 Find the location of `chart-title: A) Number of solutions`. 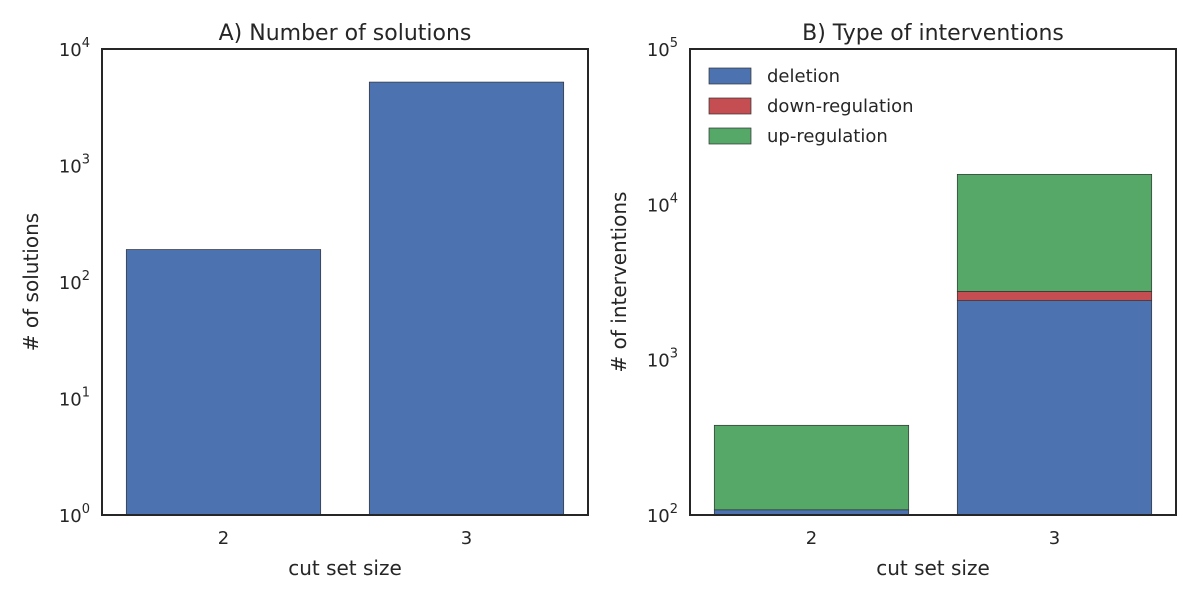

chart-title: A) Number of solutions is located at coordinates (345, 33).